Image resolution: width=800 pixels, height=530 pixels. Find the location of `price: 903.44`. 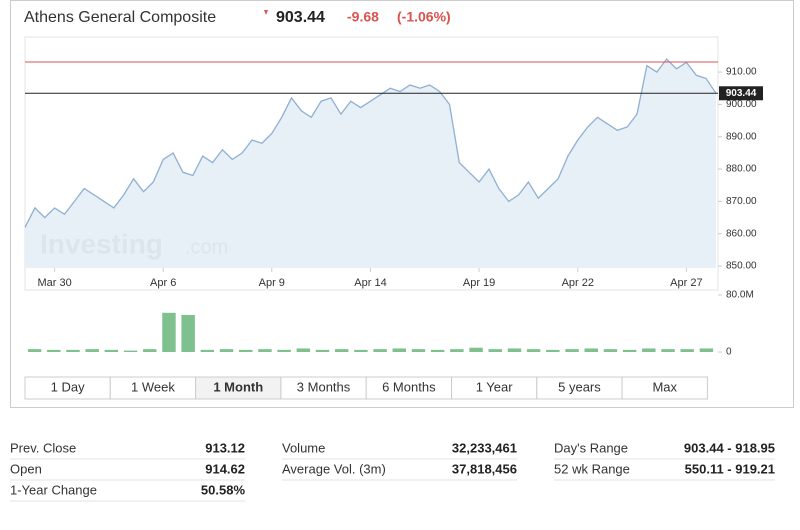

price: 903.44 is located at coordinates (300, 17).